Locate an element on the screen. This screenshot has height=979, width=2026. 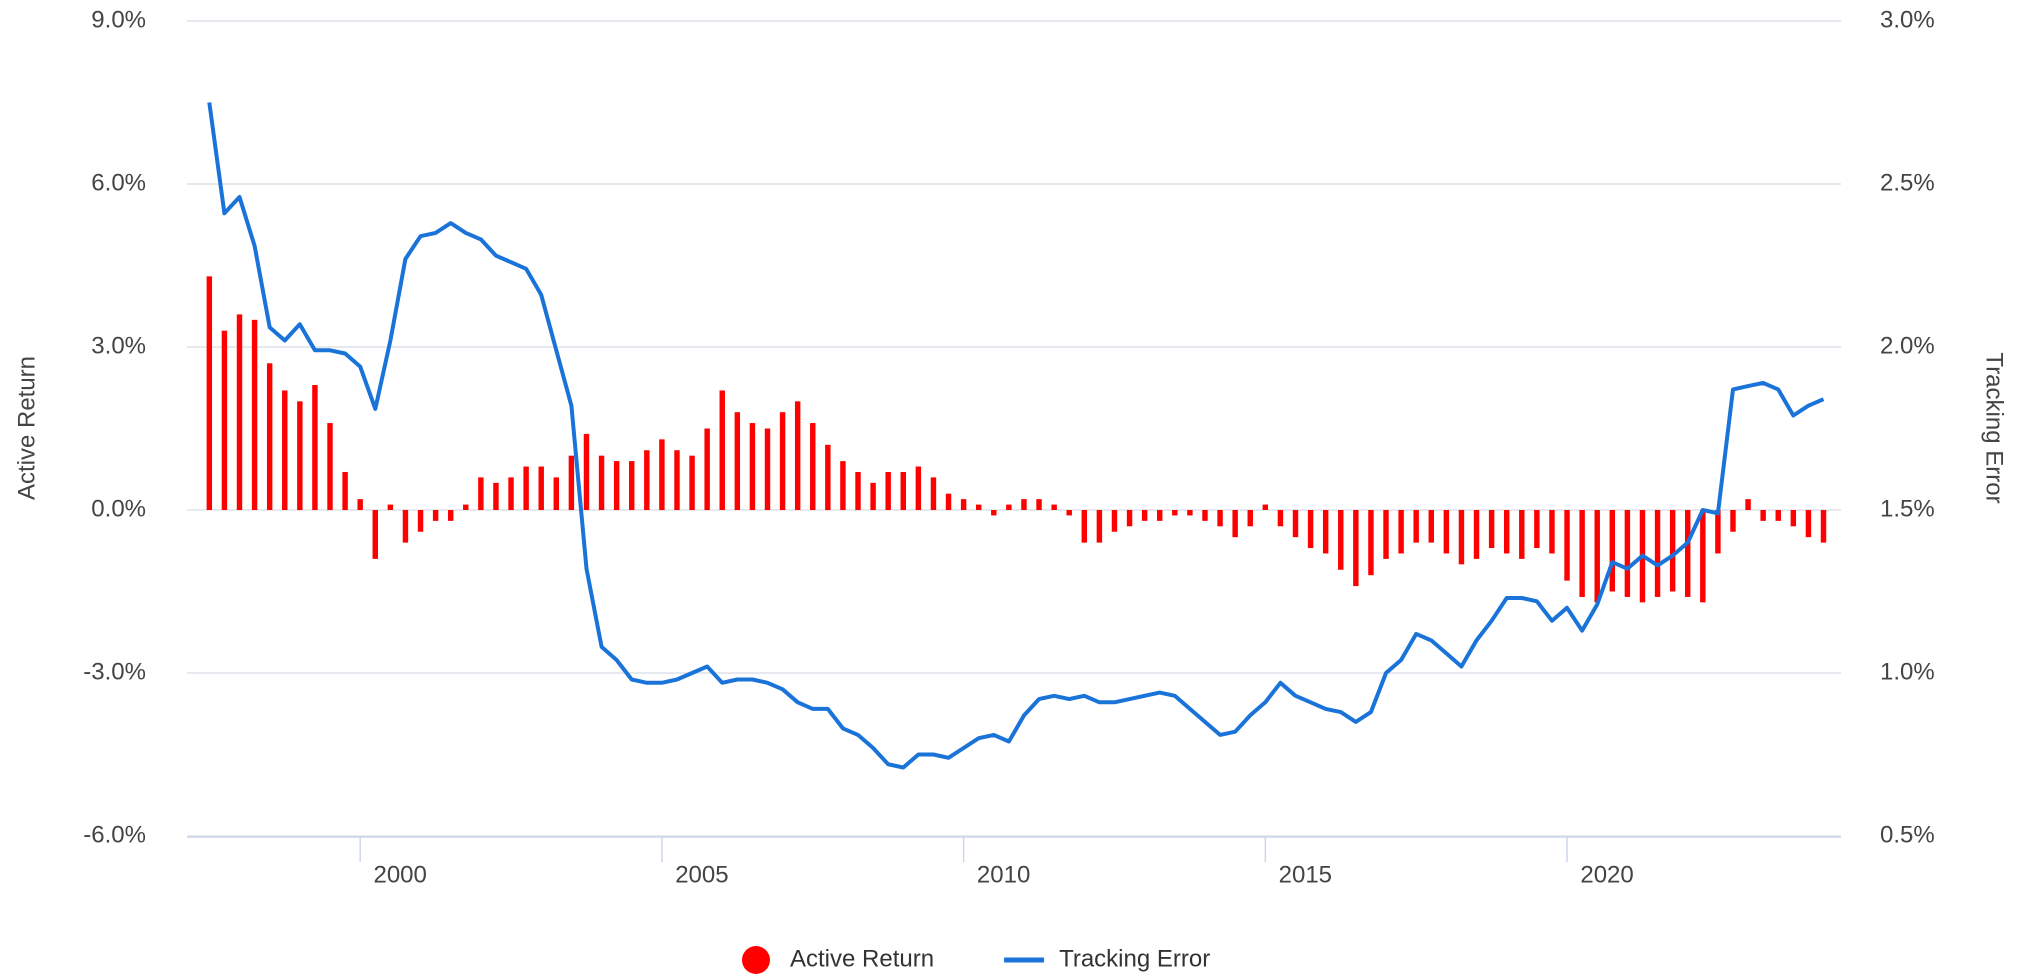
x-tick-label: 2000 is located at coordinates (399, 874).